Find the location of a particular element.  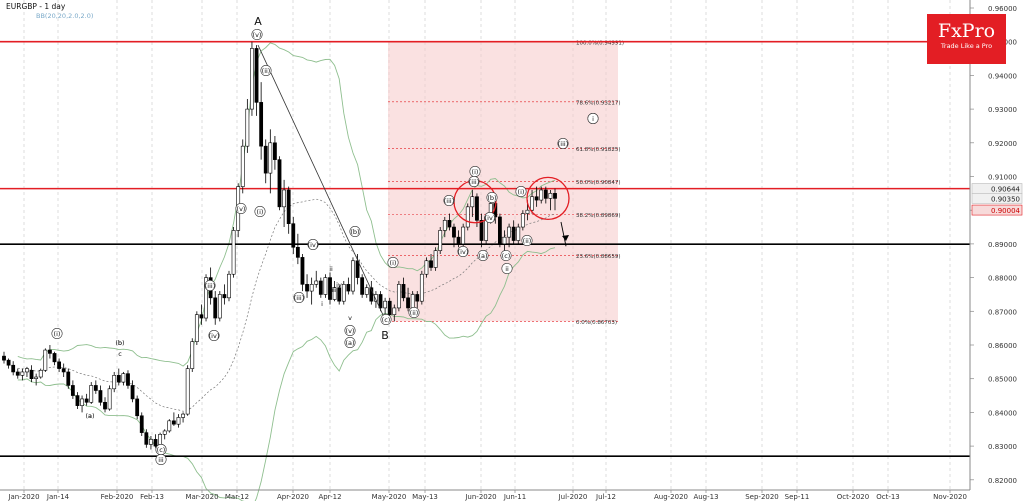

forecast-arrowhead is located at coordinates (565, 238).